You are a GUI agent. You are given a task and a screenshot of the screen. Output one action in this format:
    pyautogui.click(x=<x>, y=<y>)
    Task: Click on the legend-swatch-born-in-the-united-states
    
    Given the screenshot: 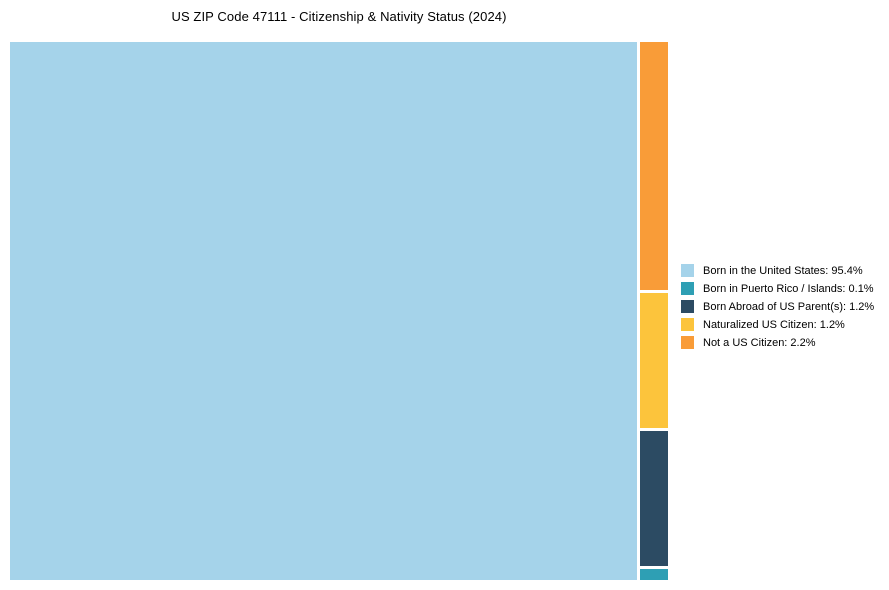 What is the action you would take?
    pyautogui.click(x=687, y=270)
    